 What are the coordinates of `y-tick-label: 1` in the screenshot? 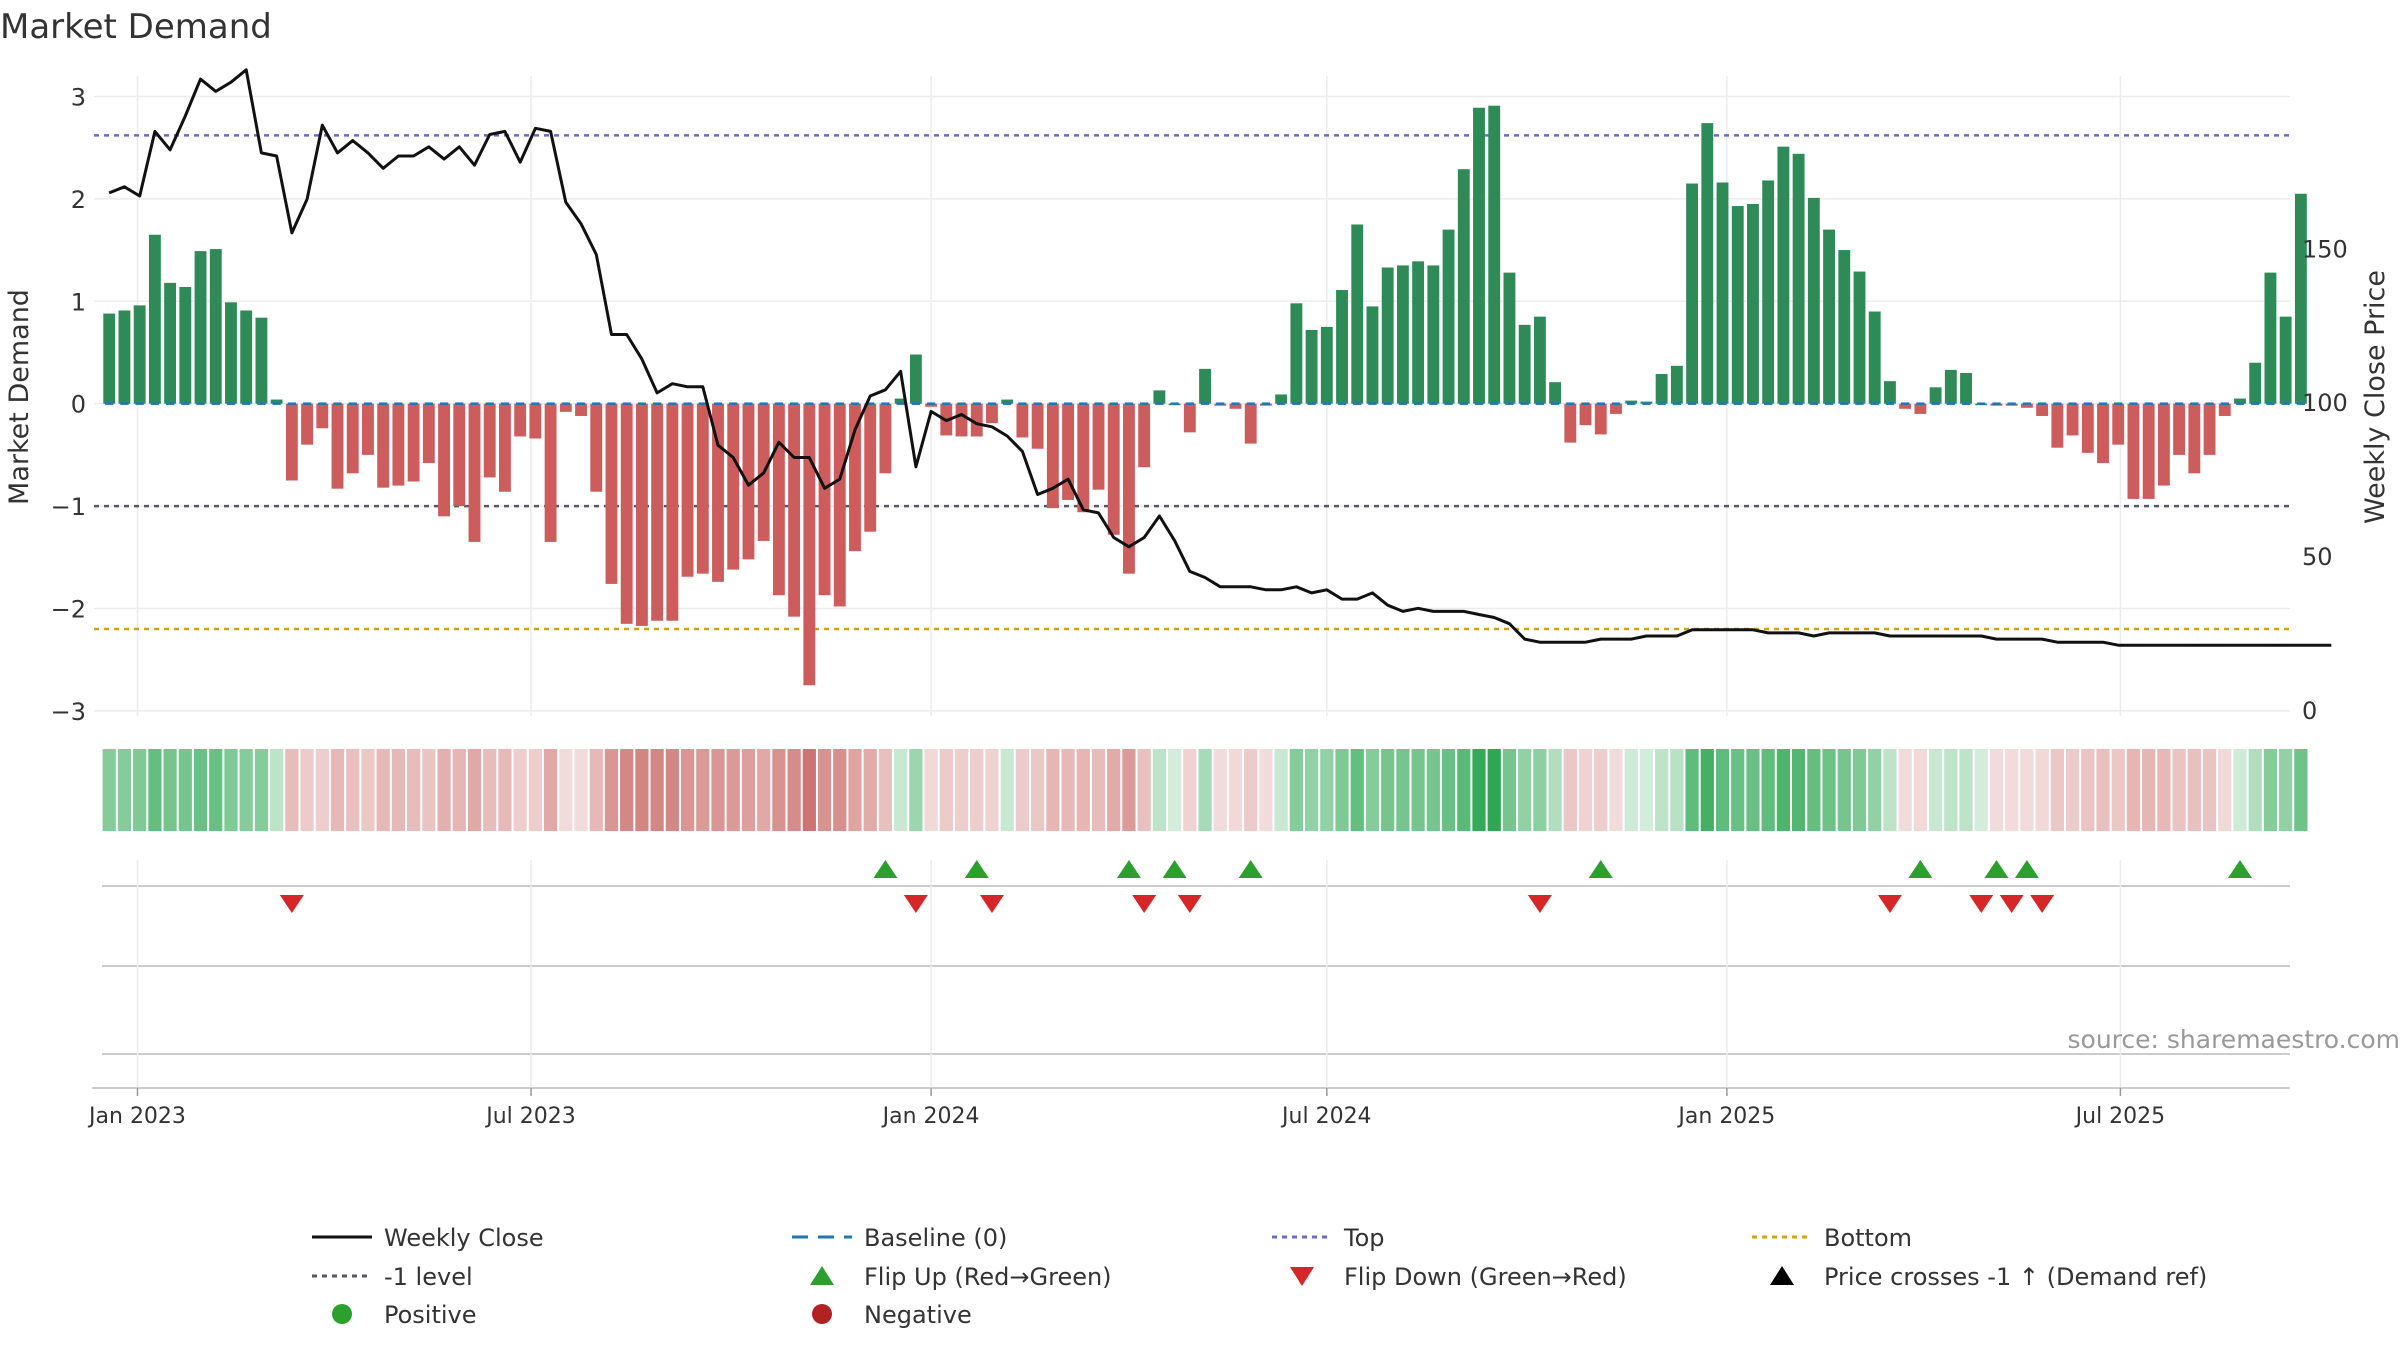 It's located at (78, 302).